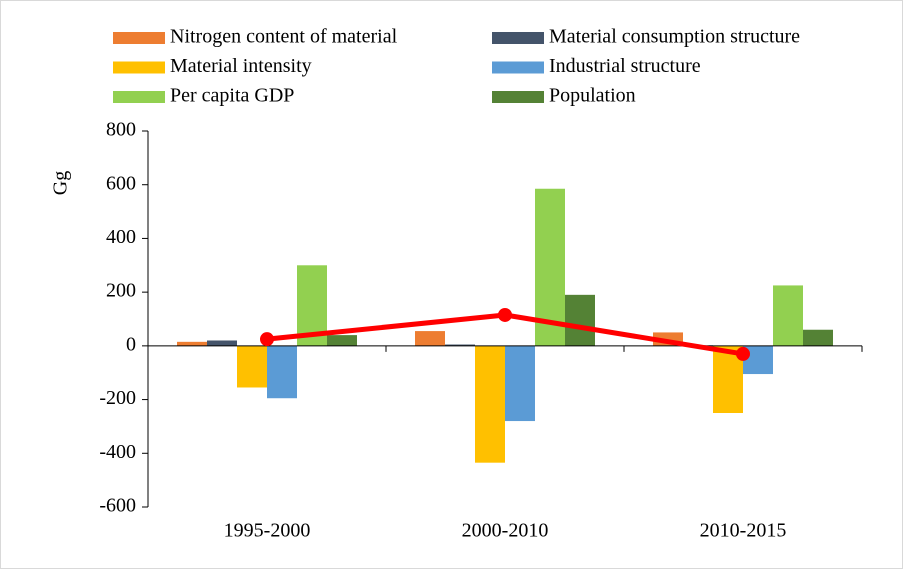  I want to click on y-tick-label: -200, so click(117, 398).